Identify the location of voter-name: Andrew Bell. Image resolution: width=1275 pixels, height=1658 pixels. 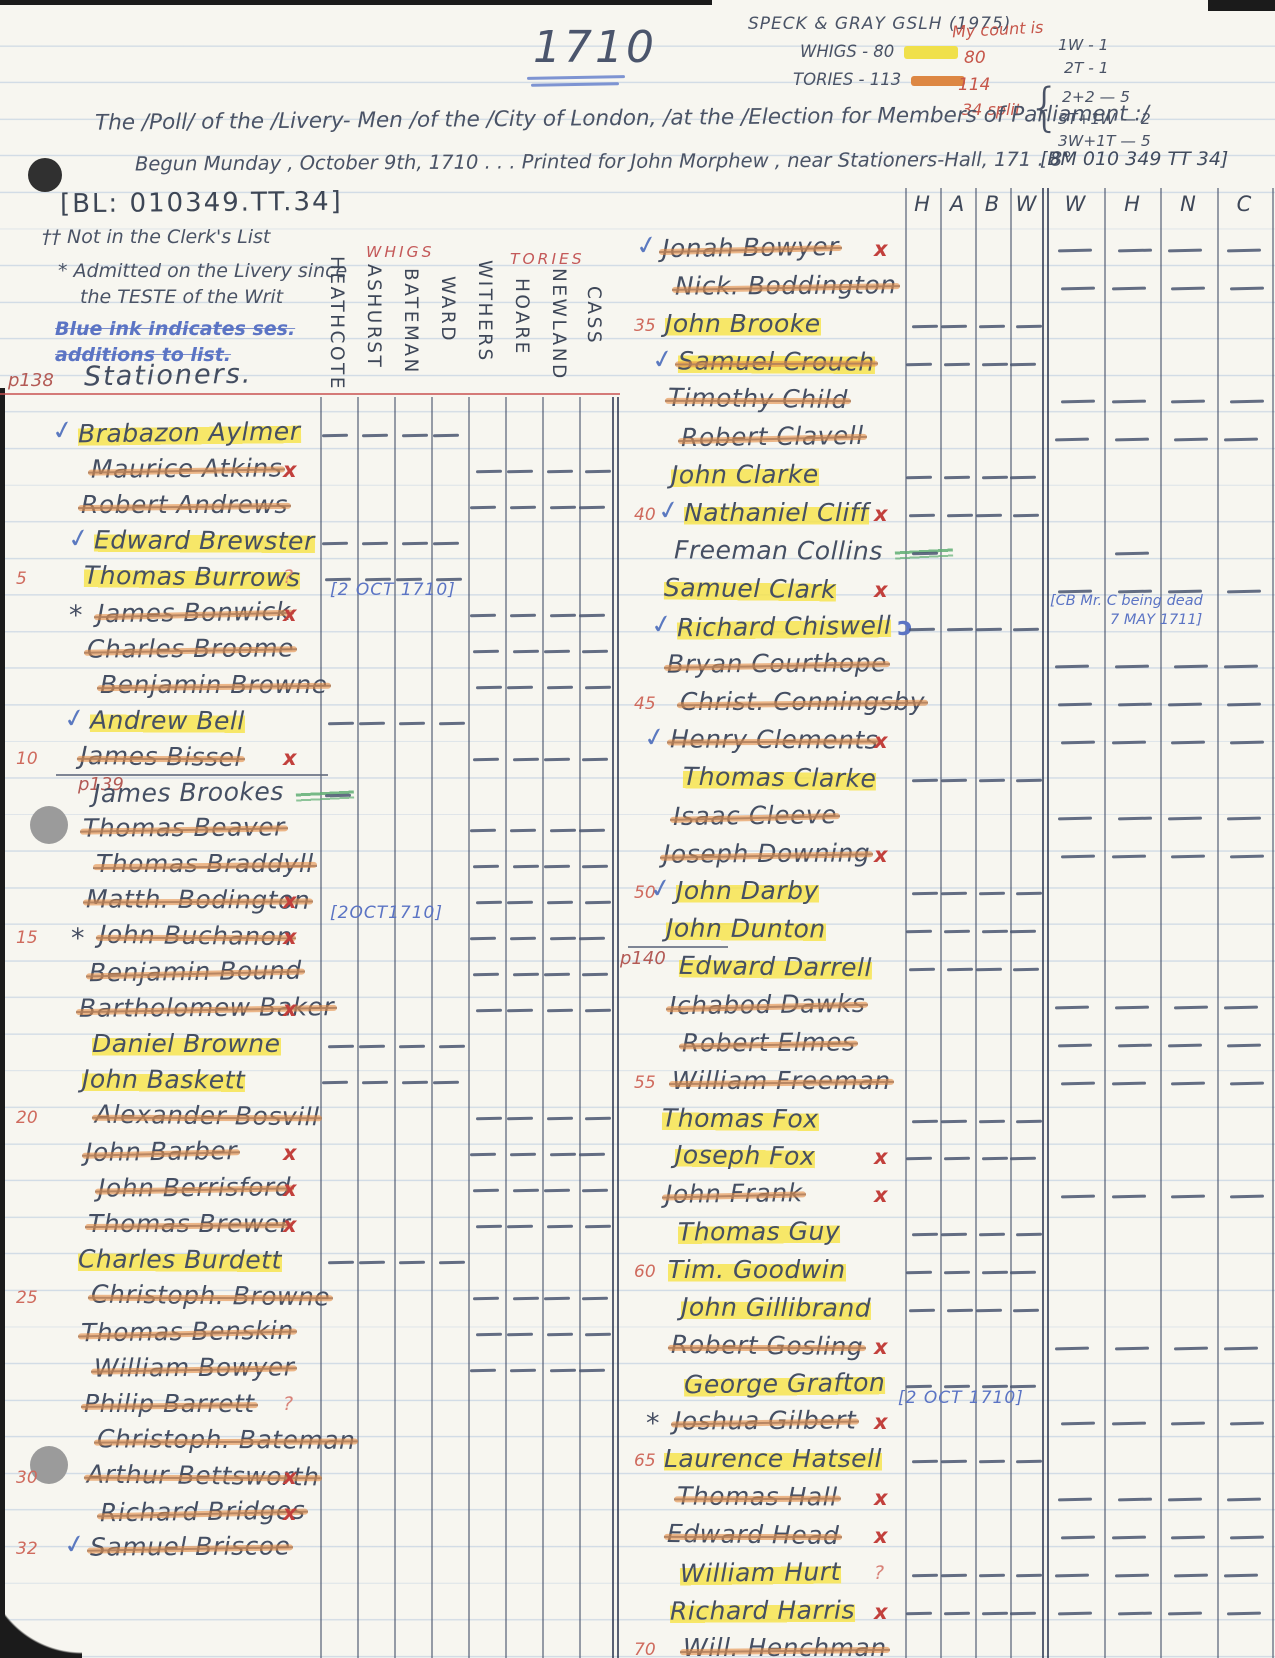
(167, 721).